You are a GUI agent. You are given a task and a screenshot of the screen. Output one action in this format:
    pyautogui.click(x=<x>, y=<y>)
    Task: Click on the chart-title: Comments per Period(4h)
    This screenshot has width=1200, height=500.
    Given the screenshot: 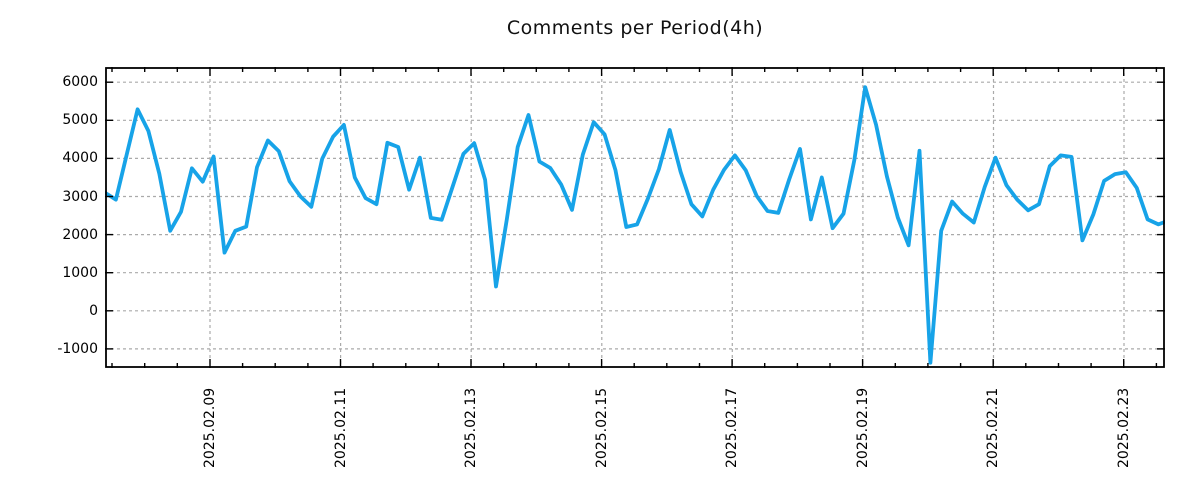 What is the action you would take?
    pyautogui.click(x=635, y=28)
    